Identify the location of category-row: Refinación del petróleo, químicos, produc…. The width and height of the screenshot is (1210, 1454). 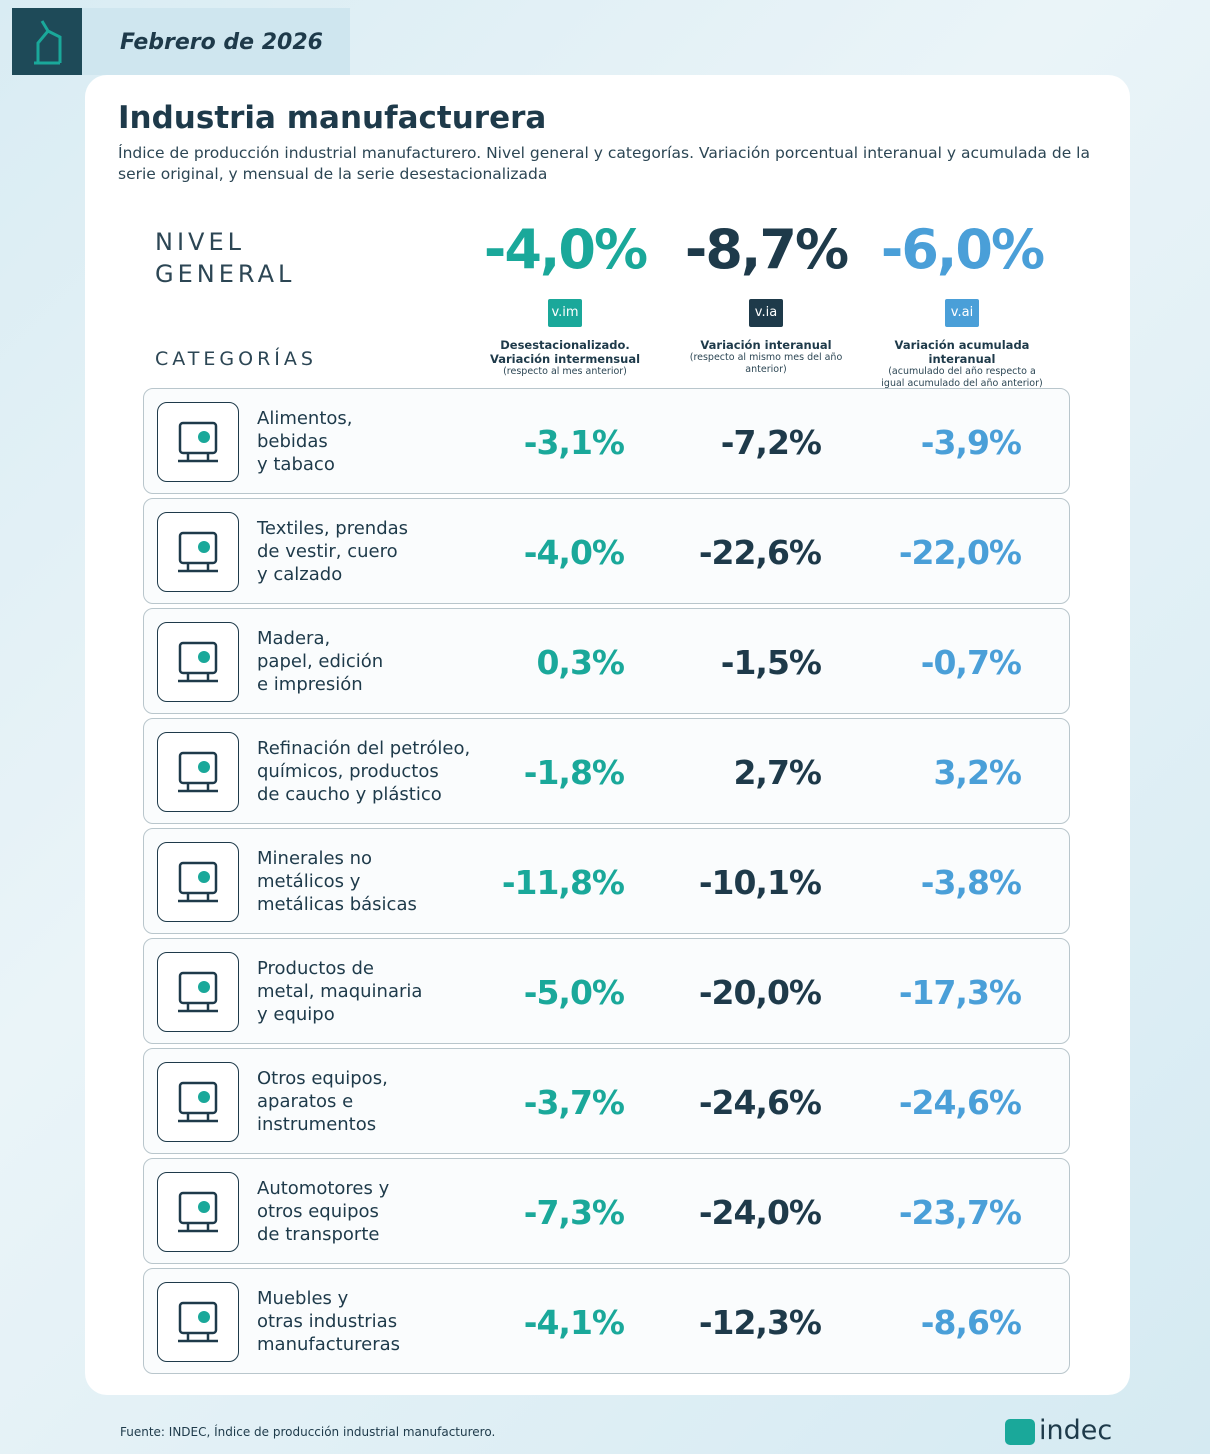
(606, 771).